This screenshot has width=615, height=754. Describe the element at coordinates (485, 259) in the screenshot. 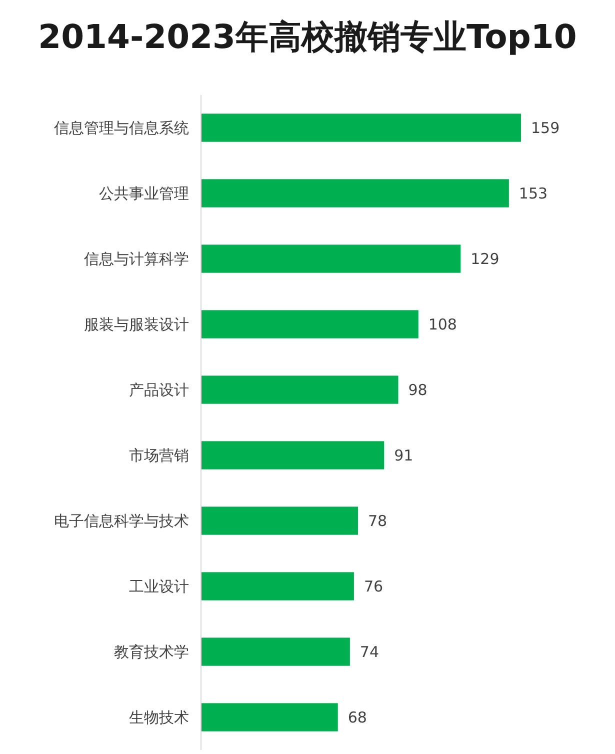

I see `data-label: 129` at that location.